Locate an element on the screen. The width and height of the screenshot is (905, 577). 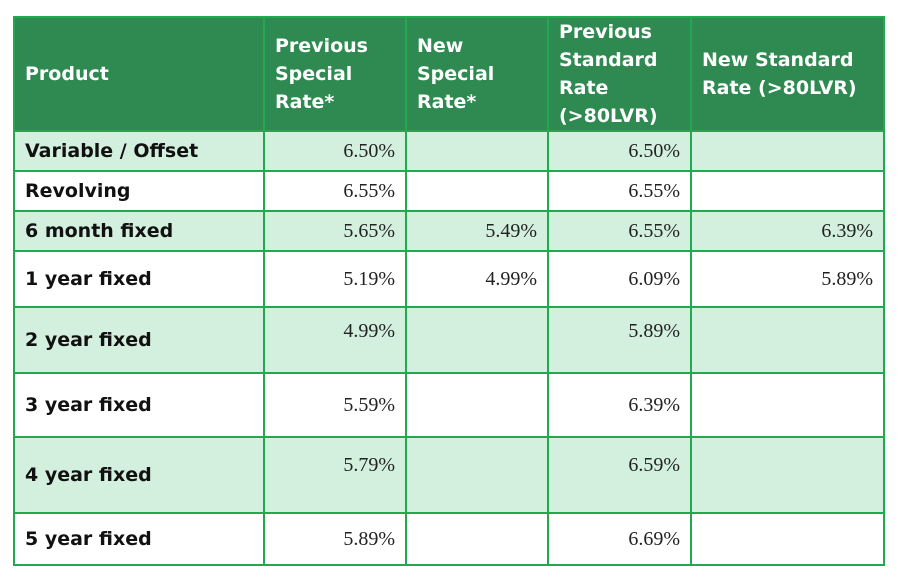
new-standard-rate-cell: 6.39% is located at coordinates (787, 231).